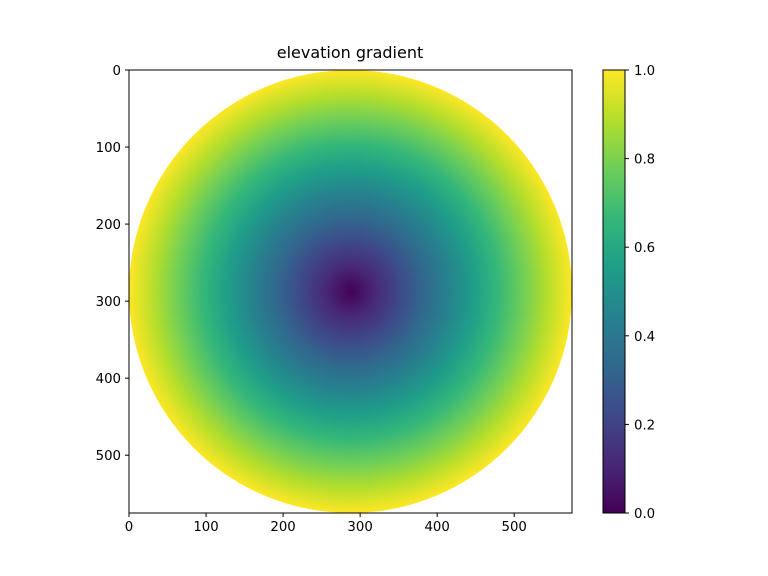 This screenshot has width=768, height=576. Describe the element at coordinates (108, 379) in the screenshot. I see `y-tick-label: 400` at that location.